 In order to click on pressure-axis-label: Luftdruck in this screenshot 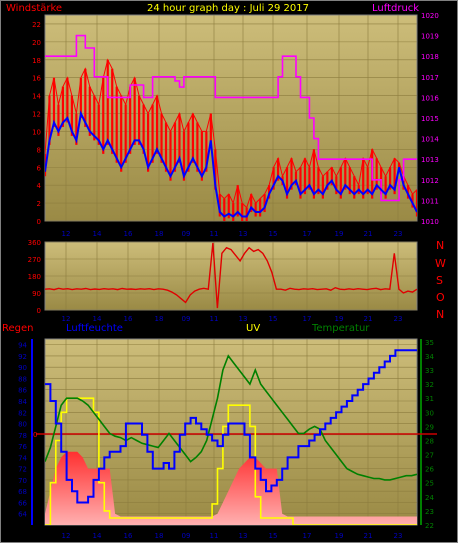, I will do `click(395, 8)`.